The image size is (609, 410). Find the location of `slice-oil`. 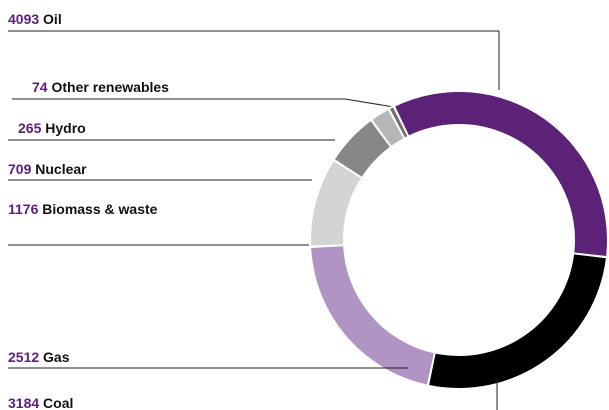

slice-oil is located at coordinates (501, 174).